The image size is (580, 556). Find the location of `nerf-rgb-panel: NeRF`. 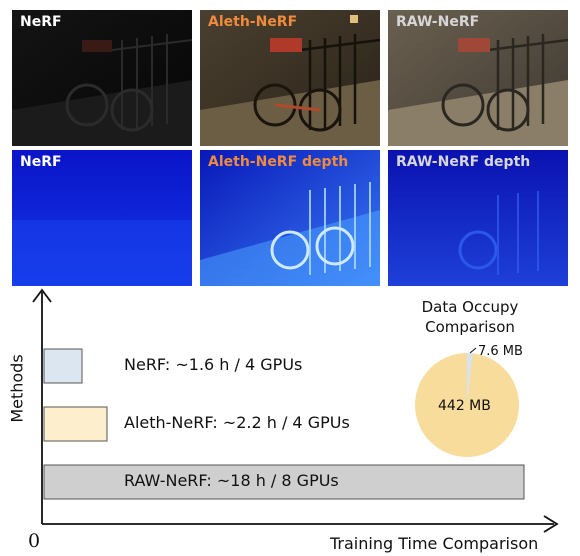

nerf-rgb-panel: NeRF is located at coordinates (102, 78).